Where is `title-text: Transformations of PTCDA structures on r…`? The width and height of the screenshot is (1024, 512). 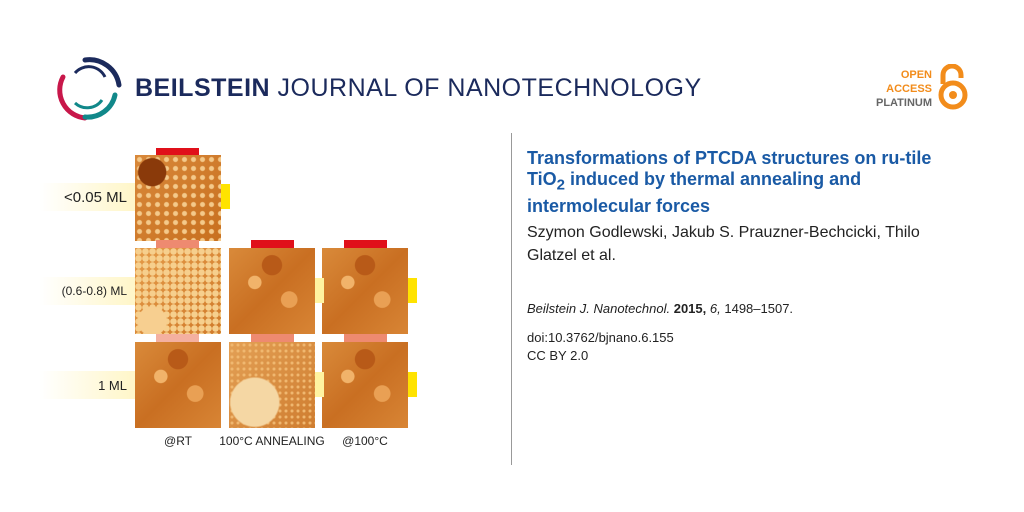 title-text: Transformations of PTCDA structures on r… is located at coordinates (729, 168).